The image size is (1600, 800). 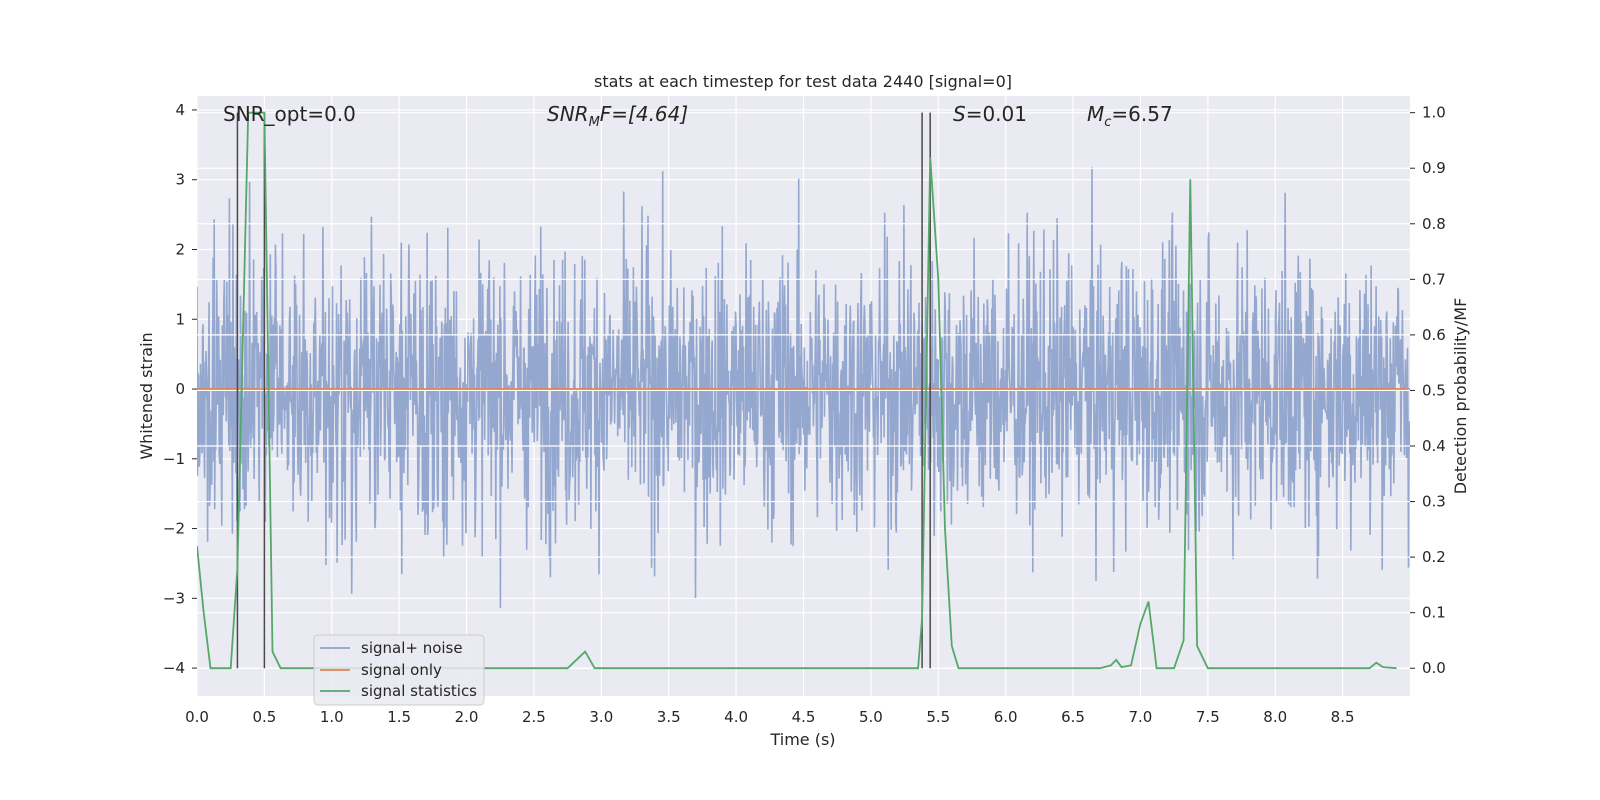 I want to click on x-tick-label: 0.0, so click(x=197, y=717).